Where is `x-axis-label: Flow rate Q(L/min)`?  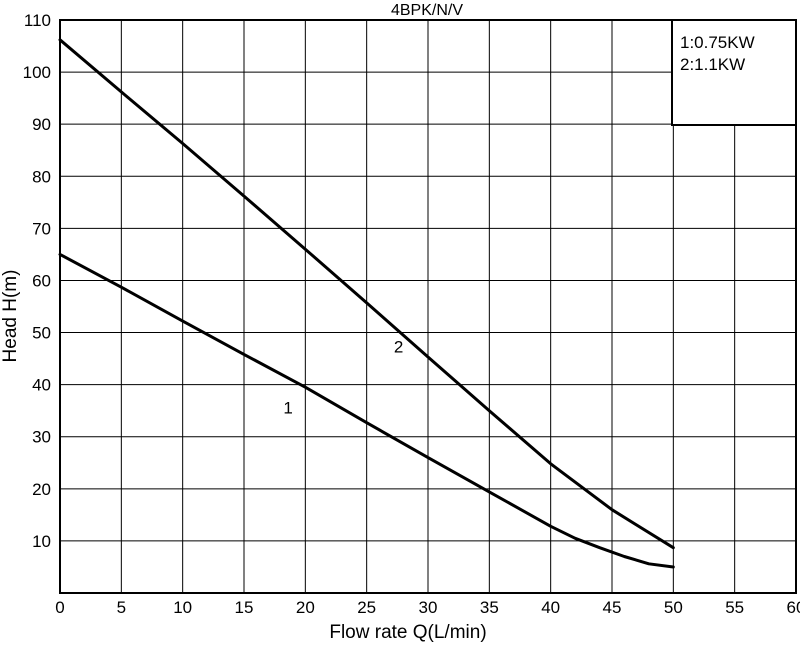
x-axis-label: Flow rate Q(L/min) is located at coordinates (407, 632).